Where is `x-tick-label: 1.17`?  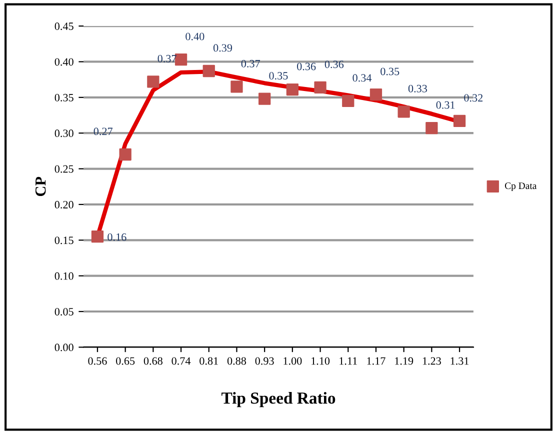 x-tick-label: 1.17 is located at coordinates (376, 361).